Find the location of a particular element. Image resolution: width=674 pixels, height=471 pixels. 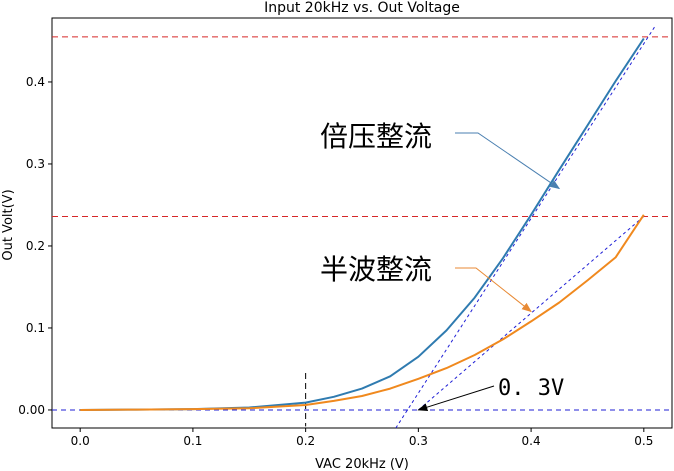

blue-tangent-line is located at coordinates (531, 313).